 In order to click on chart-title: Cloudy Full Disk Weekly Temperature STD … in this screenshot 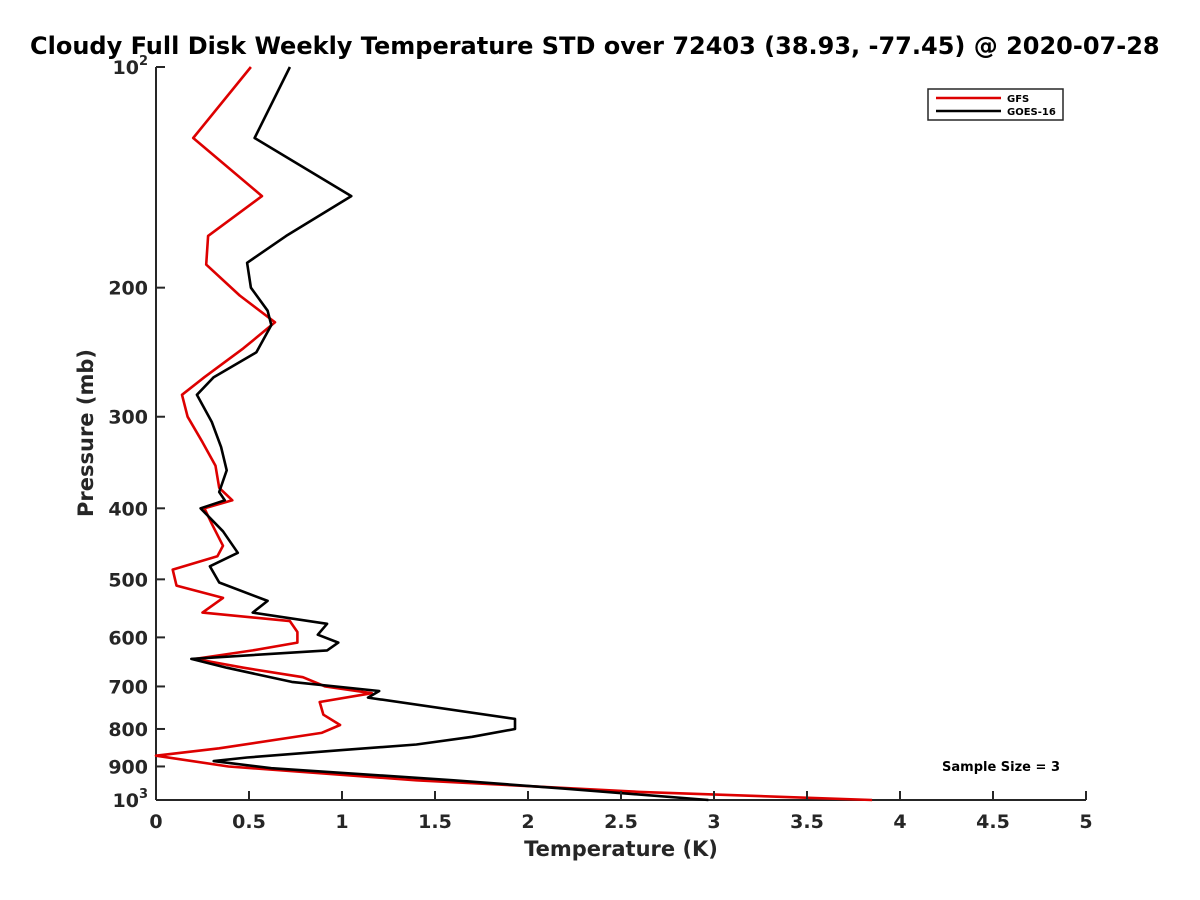, I will do `click(595, 46)`.